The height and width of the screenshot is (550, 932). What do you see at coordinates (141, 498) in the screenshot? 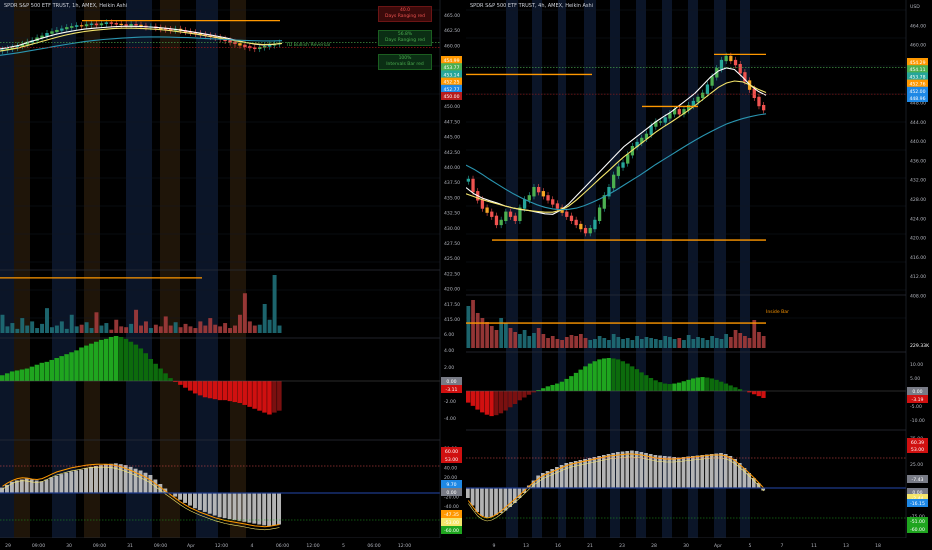
I see `oscillator-fast-line` at bounding box center [141, 498].